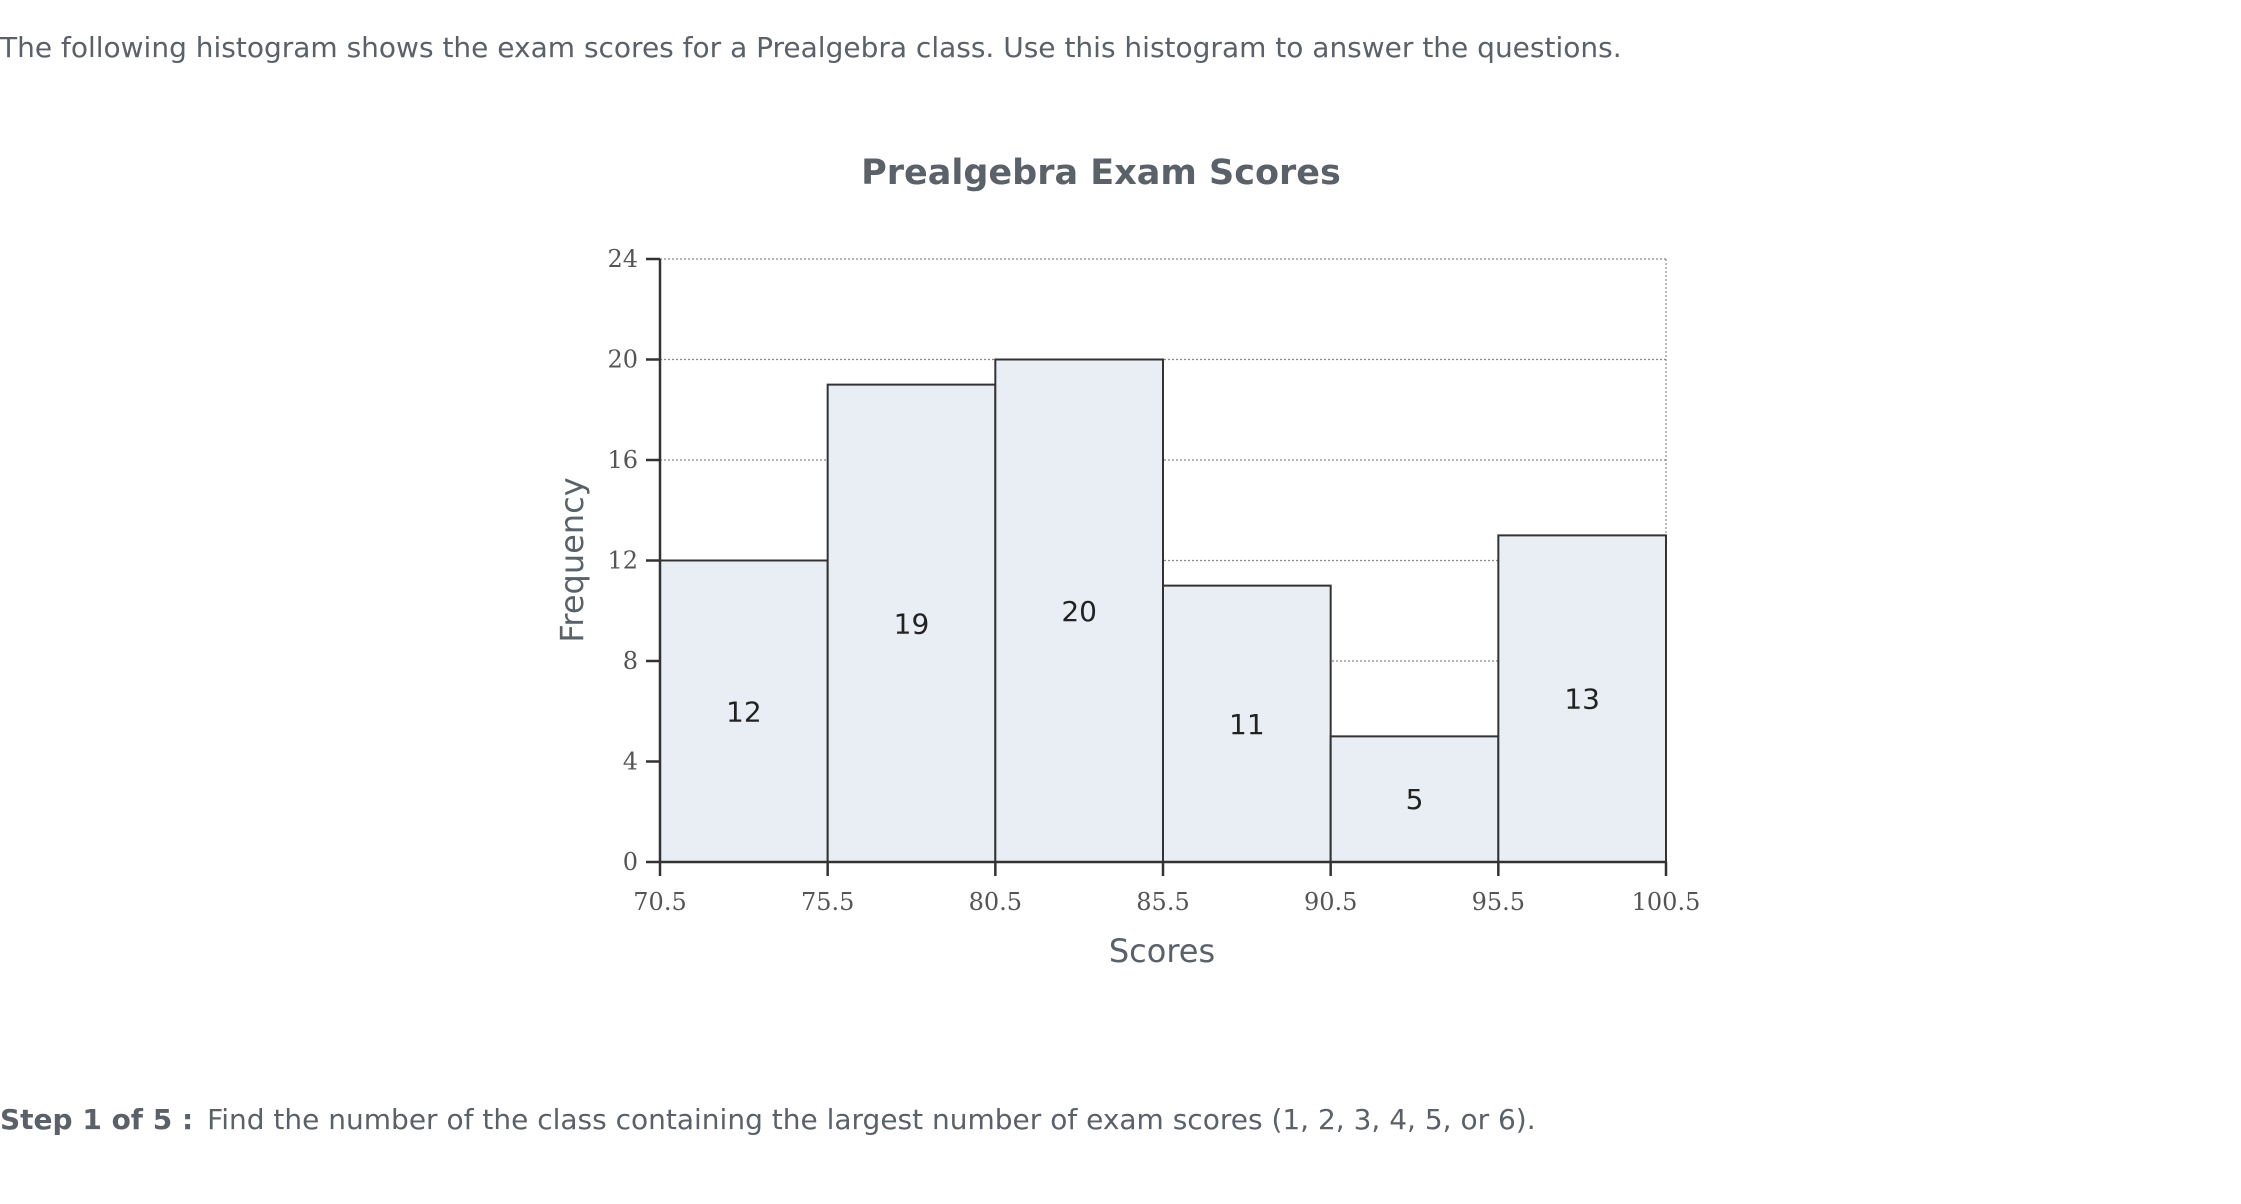 This screenshot has height=1204, width=2241. What do you see at coordinates (630, 762) in the screenshot?
I see `y-tick-label-4: 4` at bounding box center [630, 762].